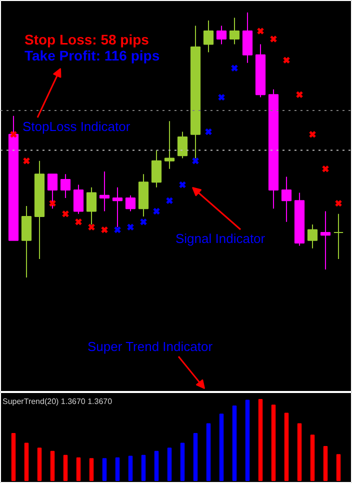  What do you see at coordinates (57, 401) in the screenshot?
I see `annotation: SuperTrend(20) 1.3670 1.3670` at bounding box center [57, 401].